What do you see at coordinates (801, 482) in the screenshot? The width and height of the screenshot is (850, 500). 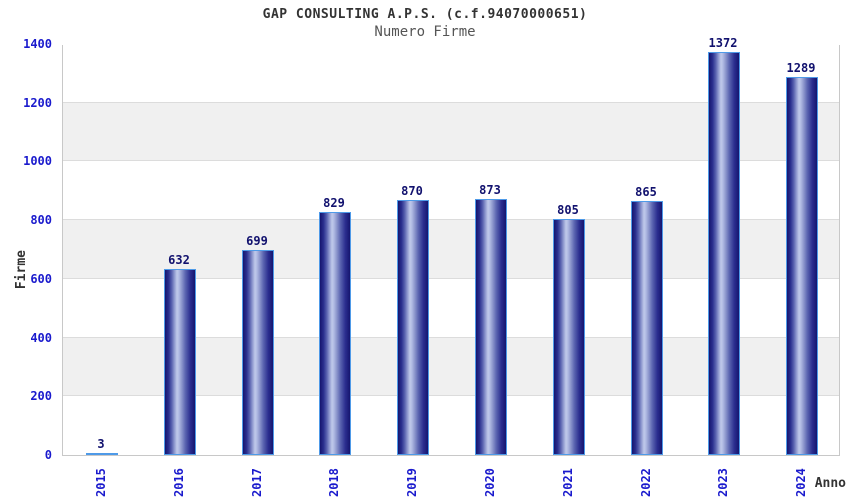 I see `x-tick-label: 2024` at bounding box center [801, 482].